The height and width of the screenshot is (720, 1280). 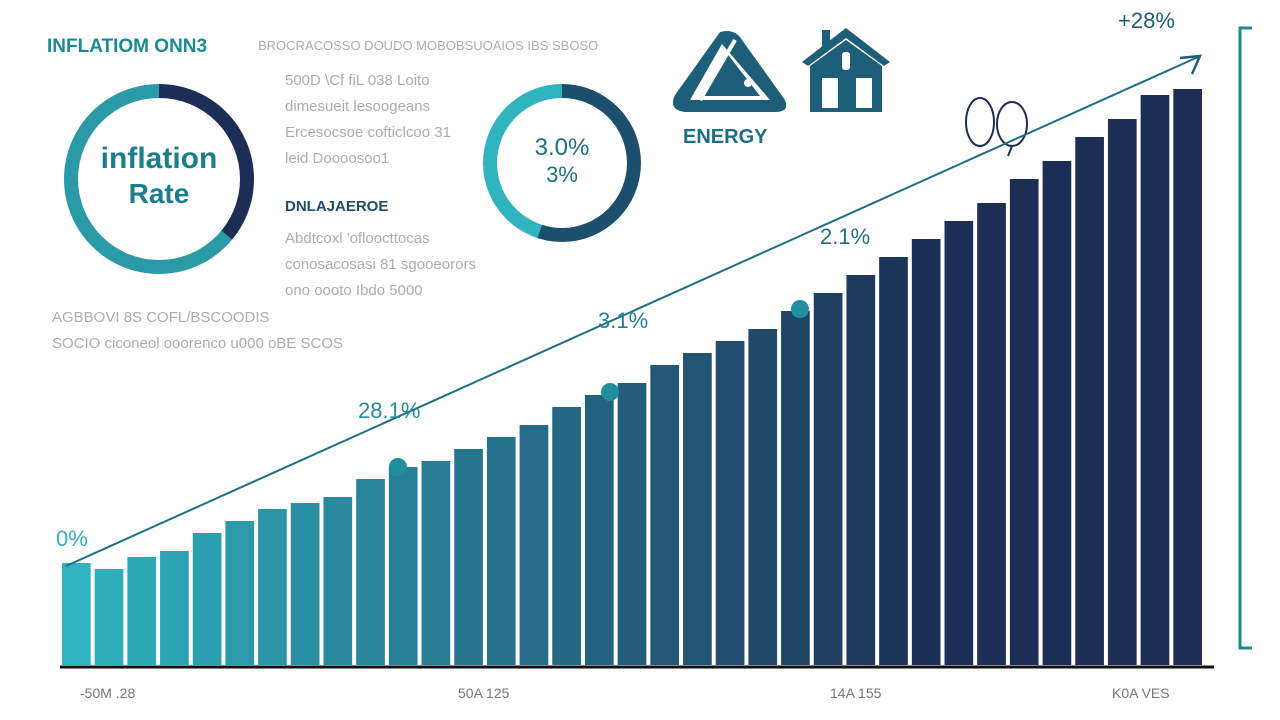 I want to click on text-line: AGBBOVI 8S COFL/BSCOODIS, so click(x=161, y=317).